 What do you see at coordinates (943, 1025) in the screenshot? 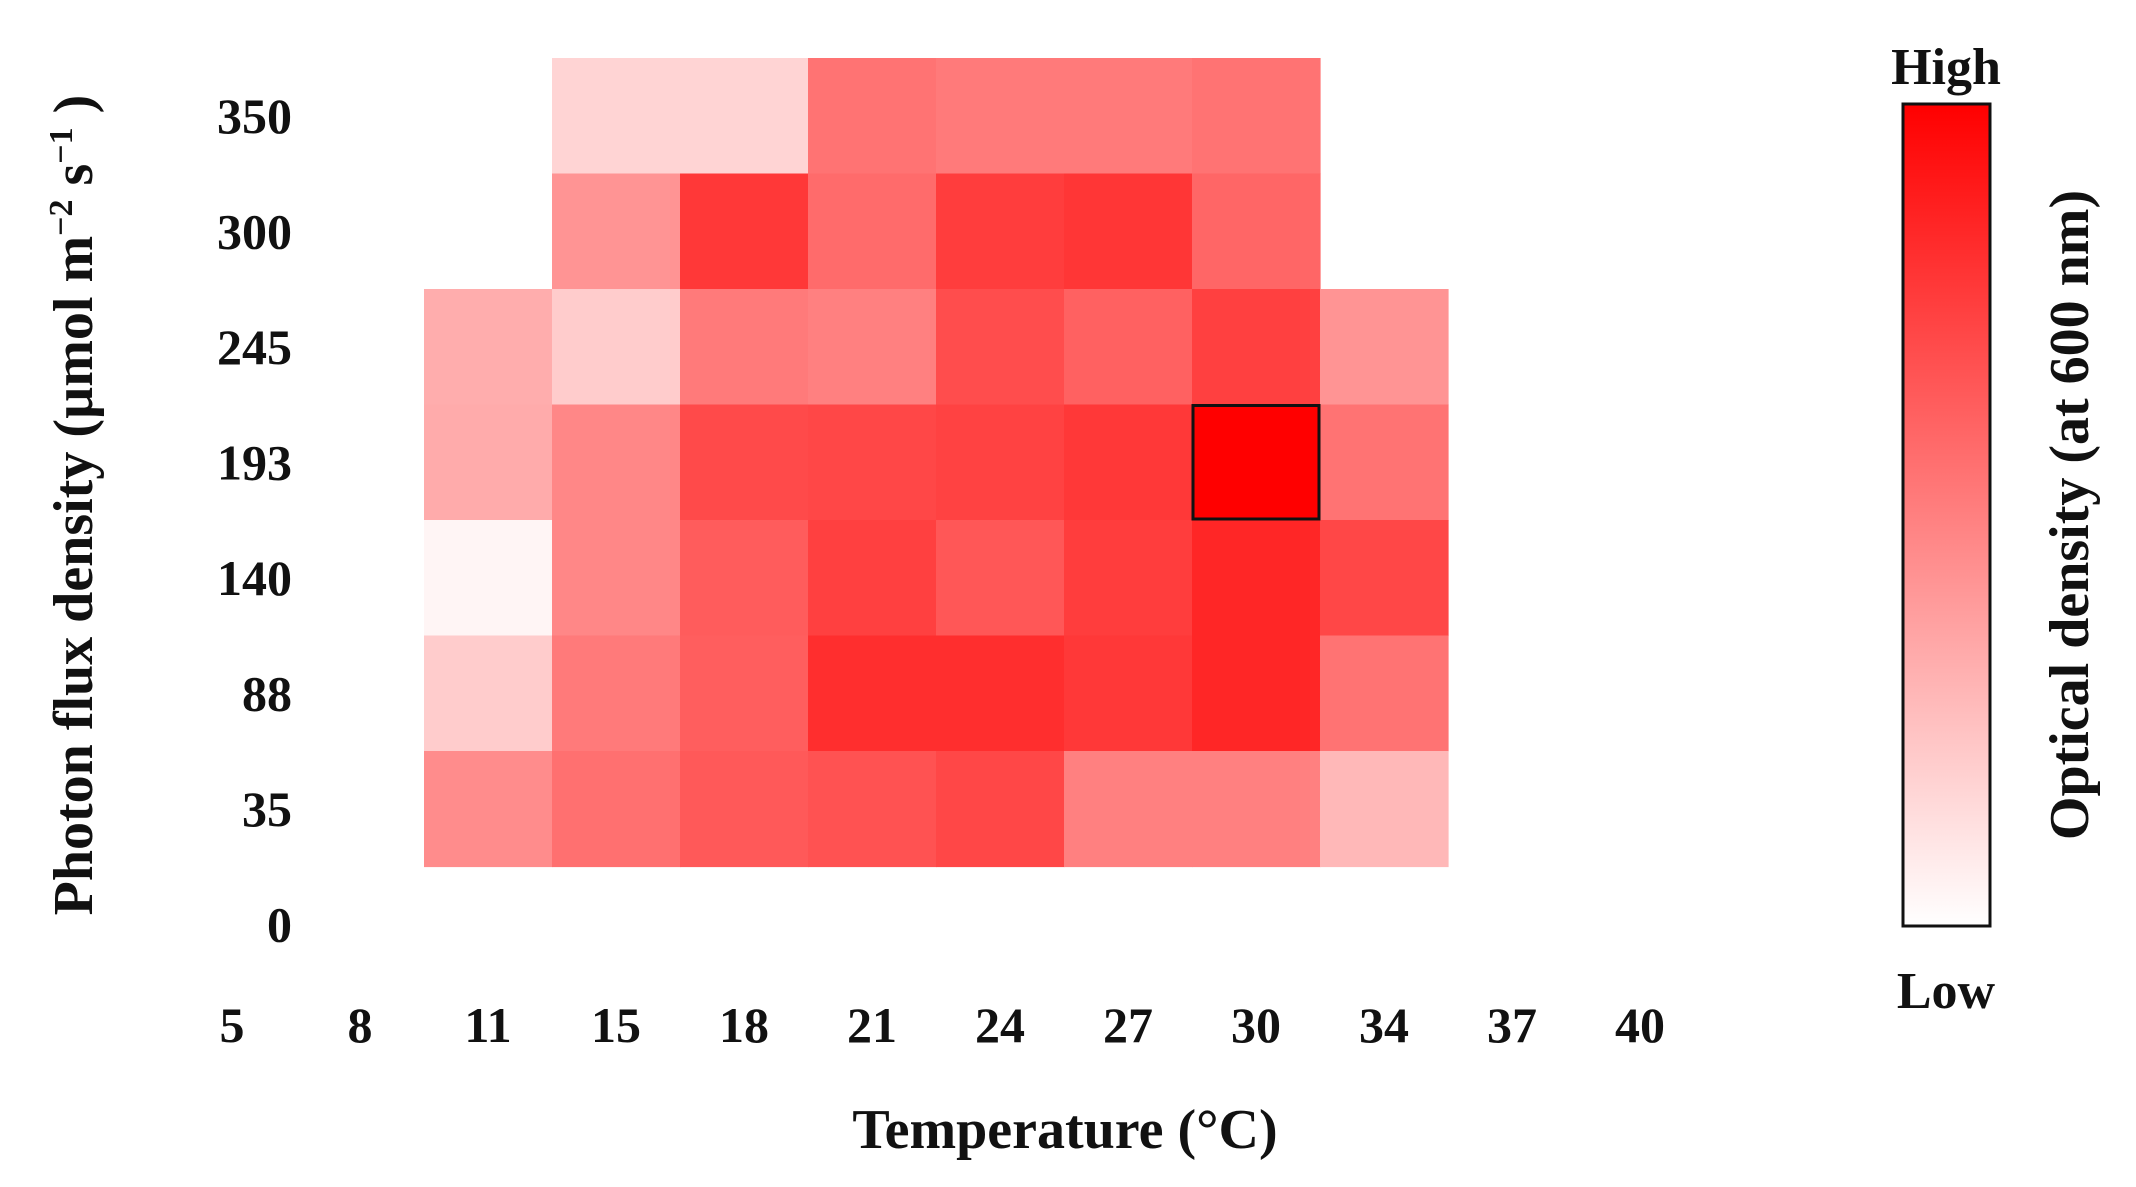
I see `x-tick-labels: 5 8 11 15 18 21 24 27 30 34 37 40` at bounding box center [943, 1025].